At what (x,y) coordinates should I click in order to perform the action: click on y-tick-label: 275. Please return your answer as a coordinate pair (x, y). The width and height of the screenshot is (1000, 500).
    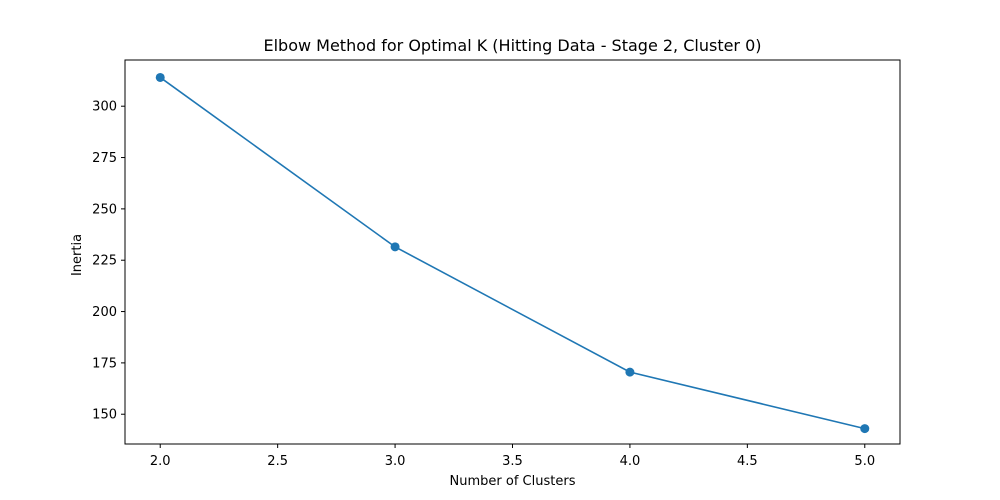
    Looking at the image, I should click on (104, 158).